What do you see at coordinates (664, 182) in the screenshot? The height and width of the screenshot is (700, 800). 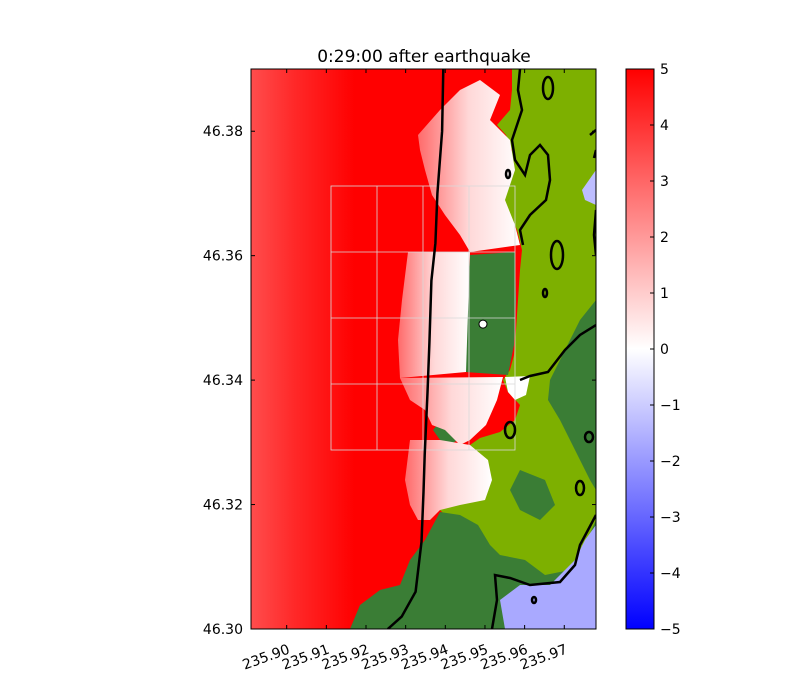 I see `colorbar-tick-label: 3` at bounding box center [664, 182].